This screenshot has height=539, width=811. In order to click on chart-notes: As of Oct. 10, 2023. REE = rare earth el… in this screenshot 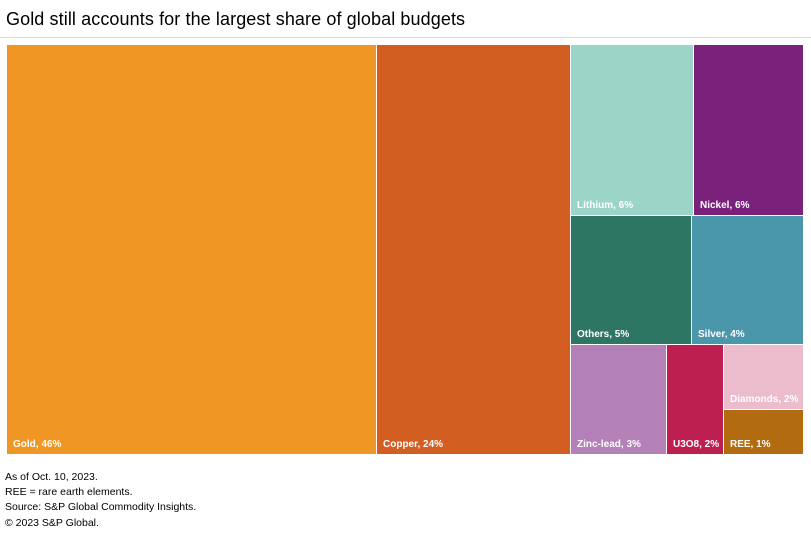, I will do `click(100, 500)`.